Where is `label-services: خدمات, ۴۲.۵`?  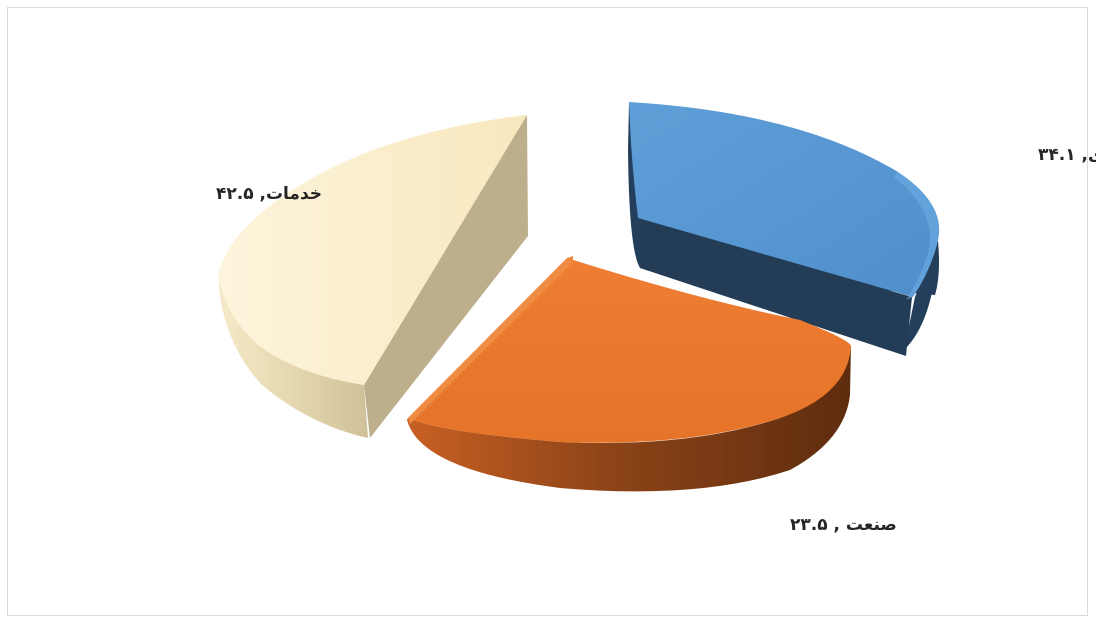
label-services: خدمات, ۴۲.۵ is located at coordinates (269, 194).